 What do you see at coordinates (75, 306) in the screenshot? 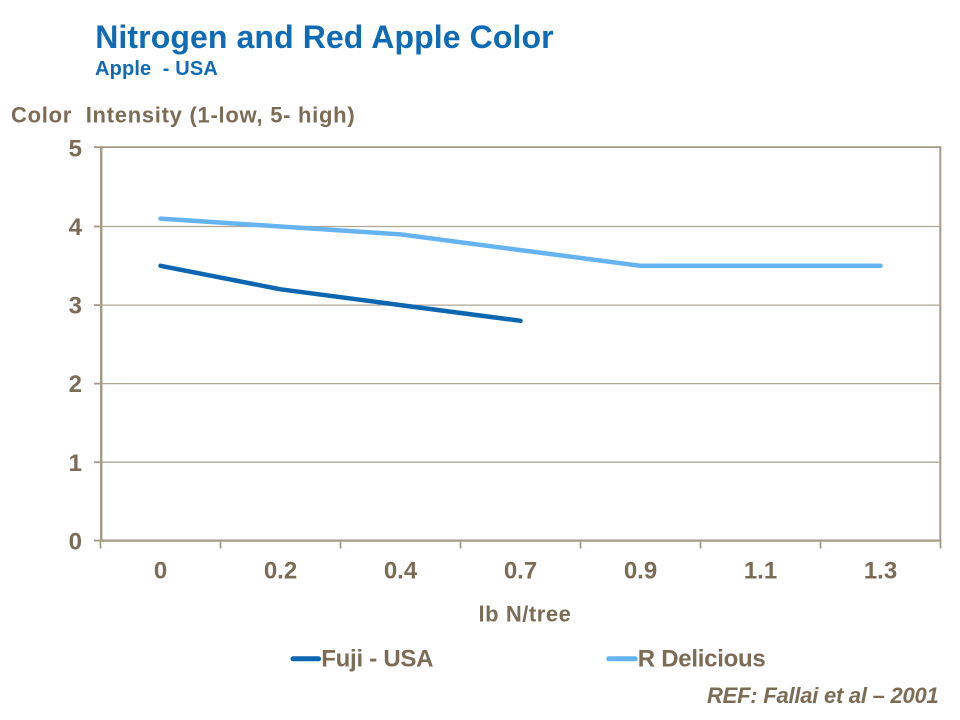
I see `svg-text: 3` at bounding box center [75, 306].